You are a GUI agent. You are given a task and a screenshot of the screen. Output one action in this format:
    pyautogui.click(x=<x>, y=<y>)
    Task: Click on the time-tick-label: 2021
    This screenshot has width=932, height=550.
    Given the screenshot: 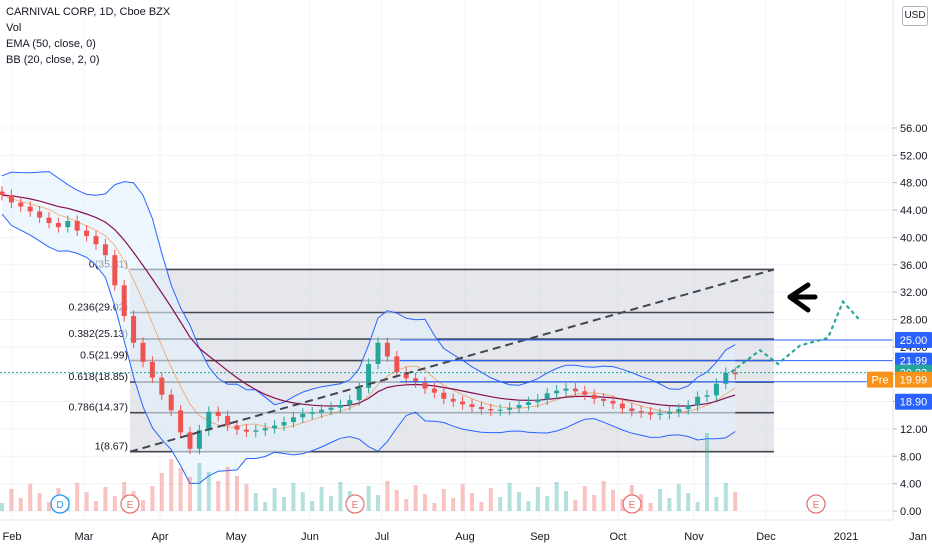 What is the action you would take?
    pyautogui.click(x=846, y=537)
    